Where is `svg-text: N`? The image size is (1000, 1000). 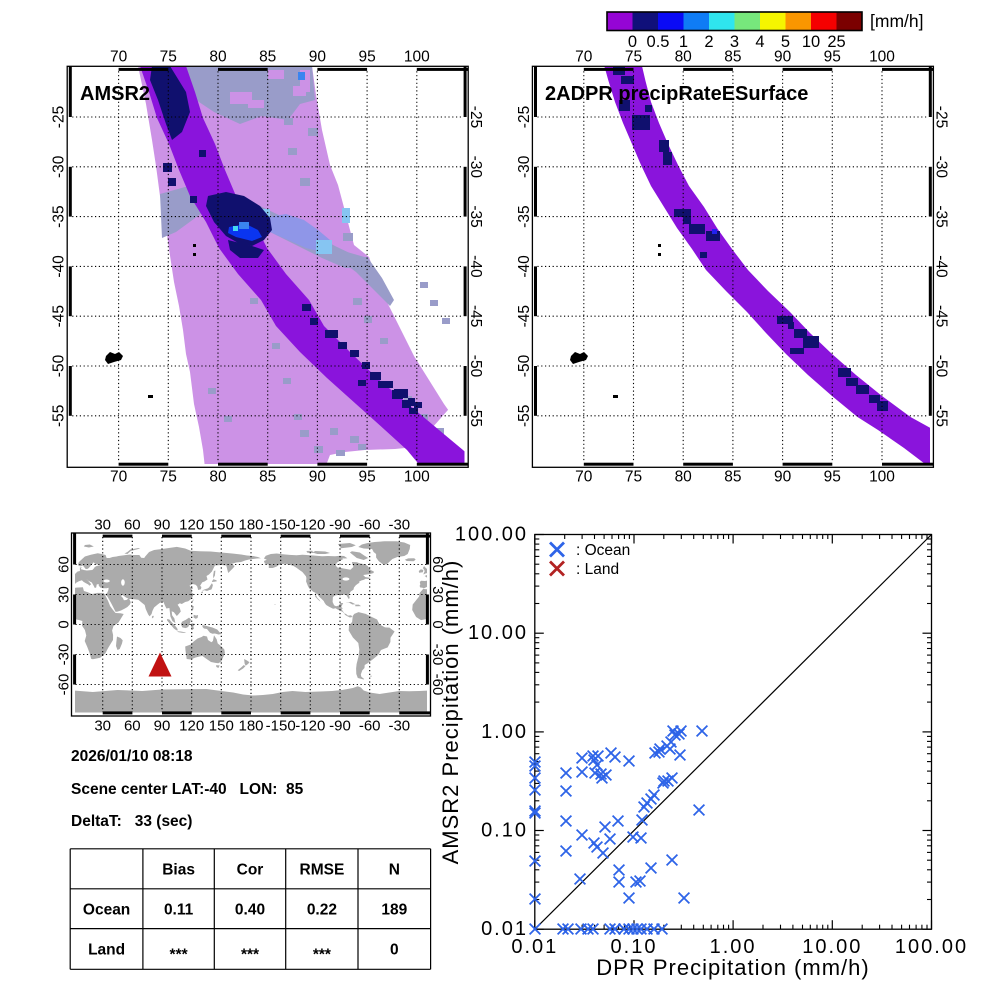 svg-text: N is located at coordinates (394, 870).